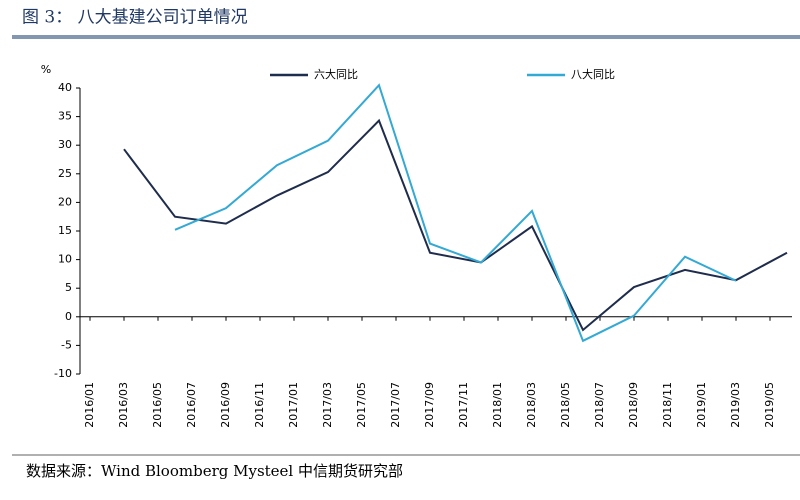 This screenshot has height=500, width=800. I want to click on source-note: 数据来源：Wind Bloomberg Mysteel 中信期货研究部, so click(214, 471).